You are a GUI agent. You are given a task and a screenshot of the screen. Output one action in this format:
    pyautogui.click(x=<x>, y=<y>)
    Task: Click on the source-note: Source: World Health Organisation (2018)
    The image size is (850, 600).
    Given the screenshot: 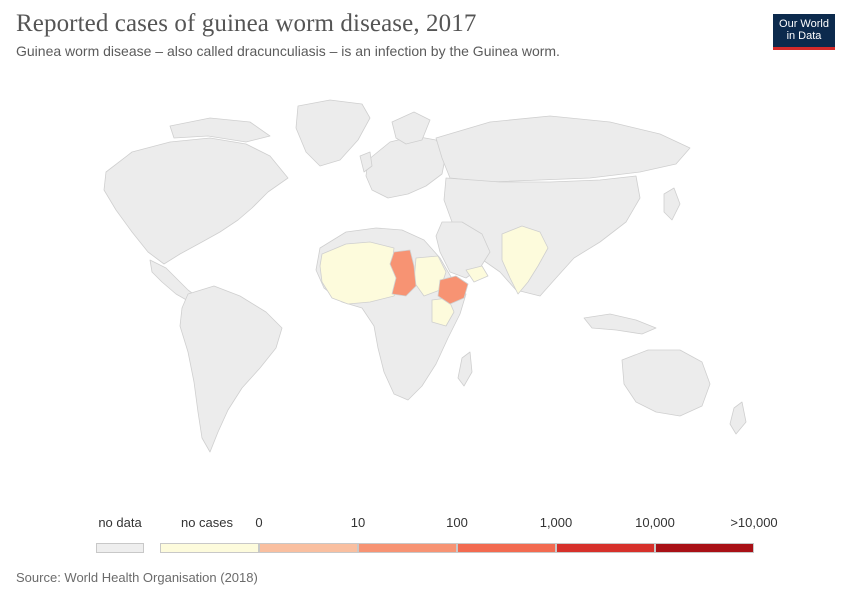 What is the action you would take?
    pyautogui.click(x=137, y=577)
    